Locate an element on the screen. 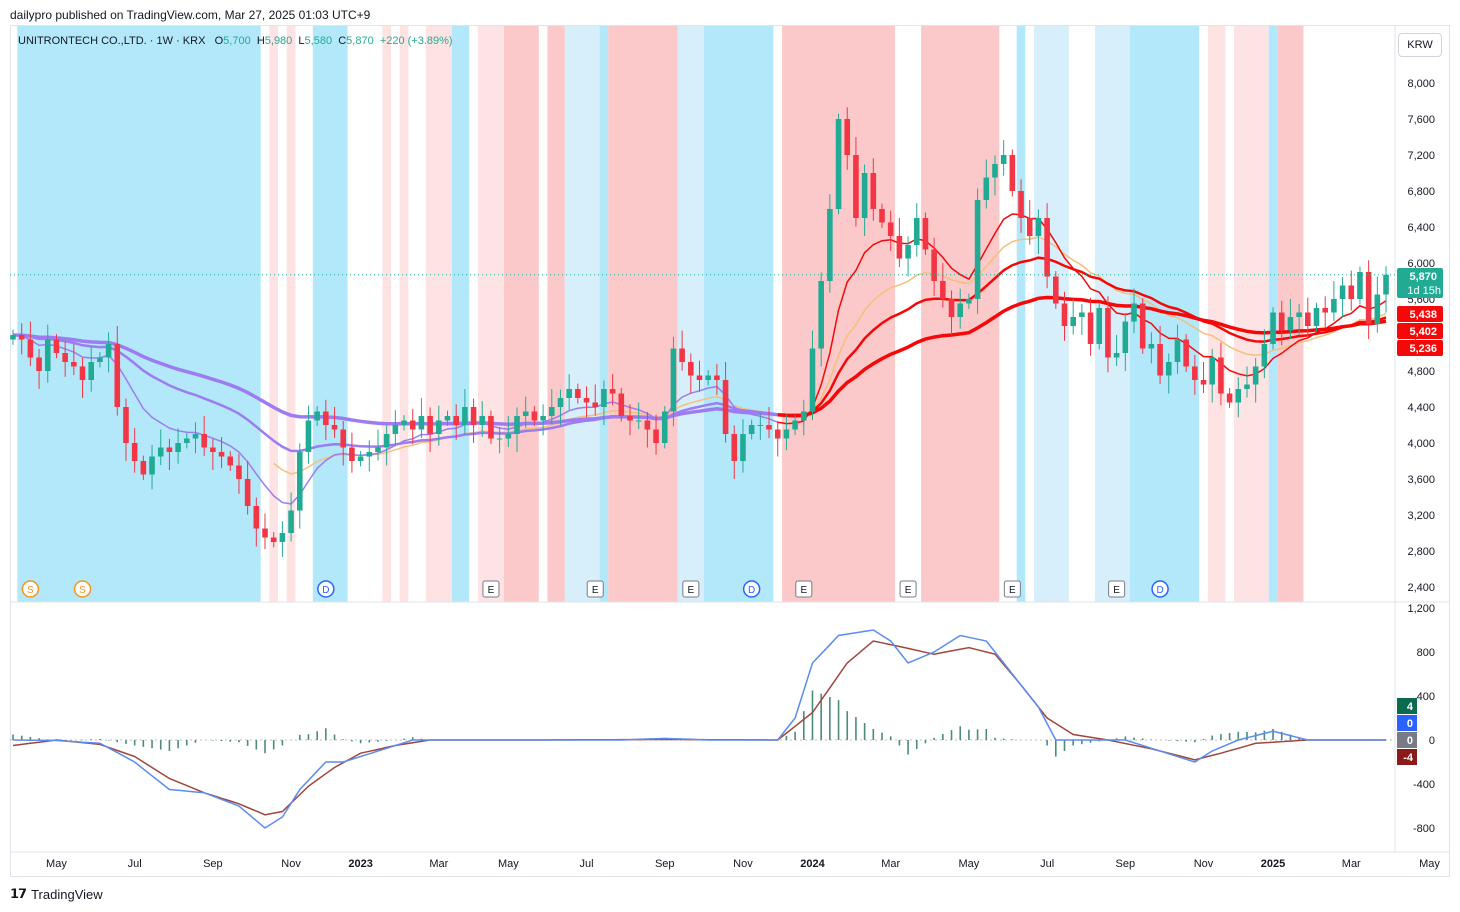  ma-value-label: 5,438 is located at coordinates (1423, 315).